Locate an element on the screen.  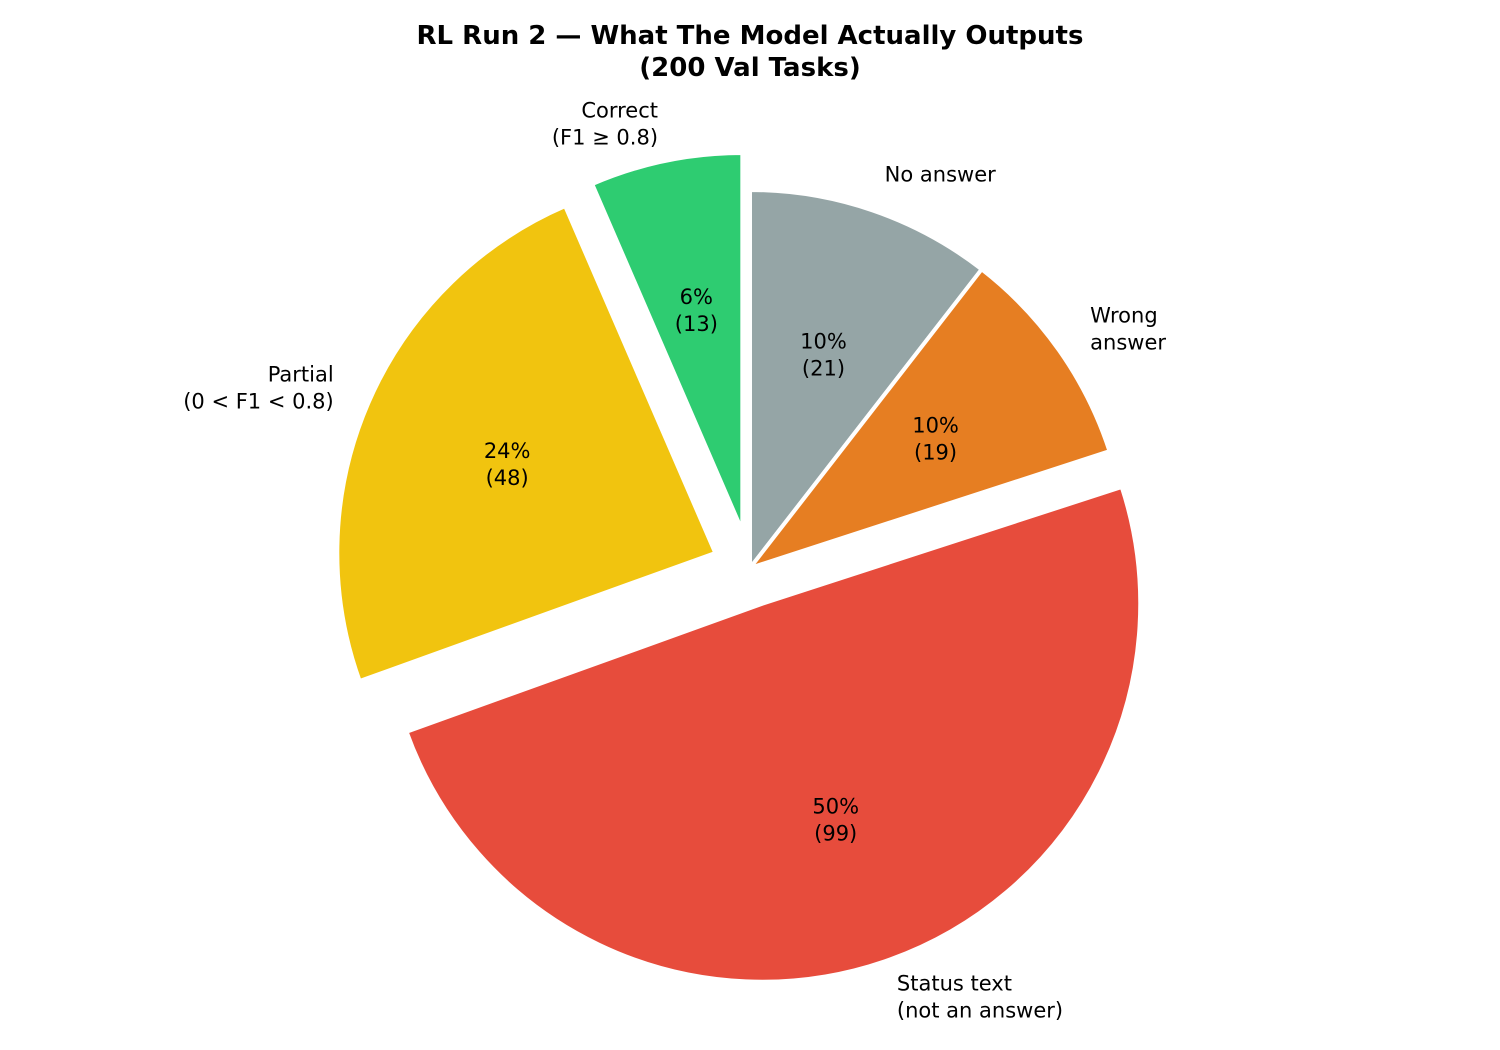
slice-category-label: Wrong answer is located at coordinates (1128, 328).